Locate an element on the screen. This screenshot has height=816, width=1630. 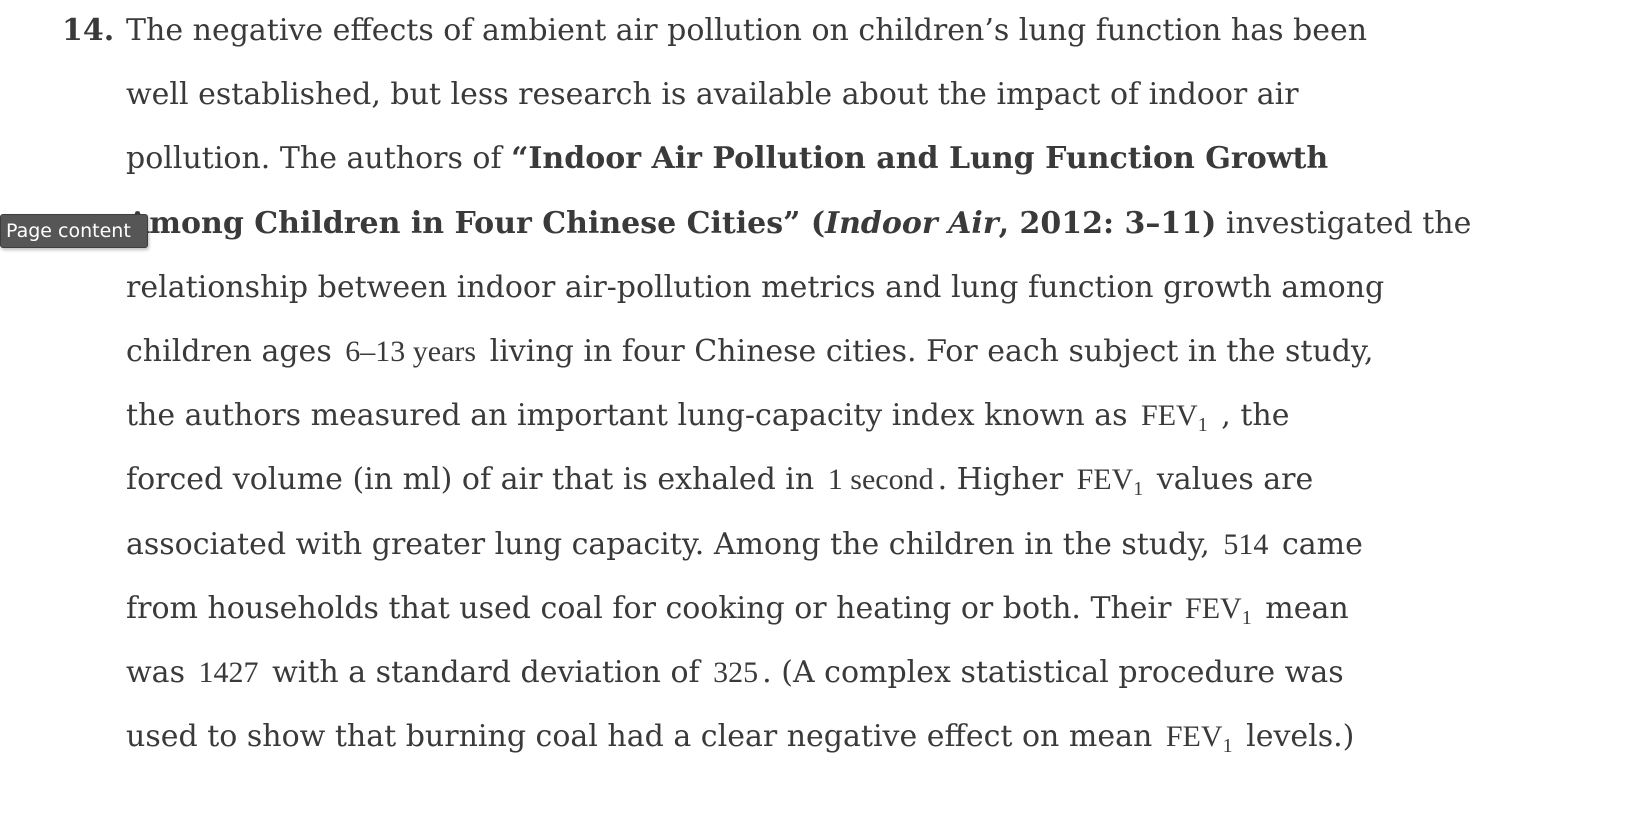
journal-name: Indoor Air is located at coordinates (912, 223).